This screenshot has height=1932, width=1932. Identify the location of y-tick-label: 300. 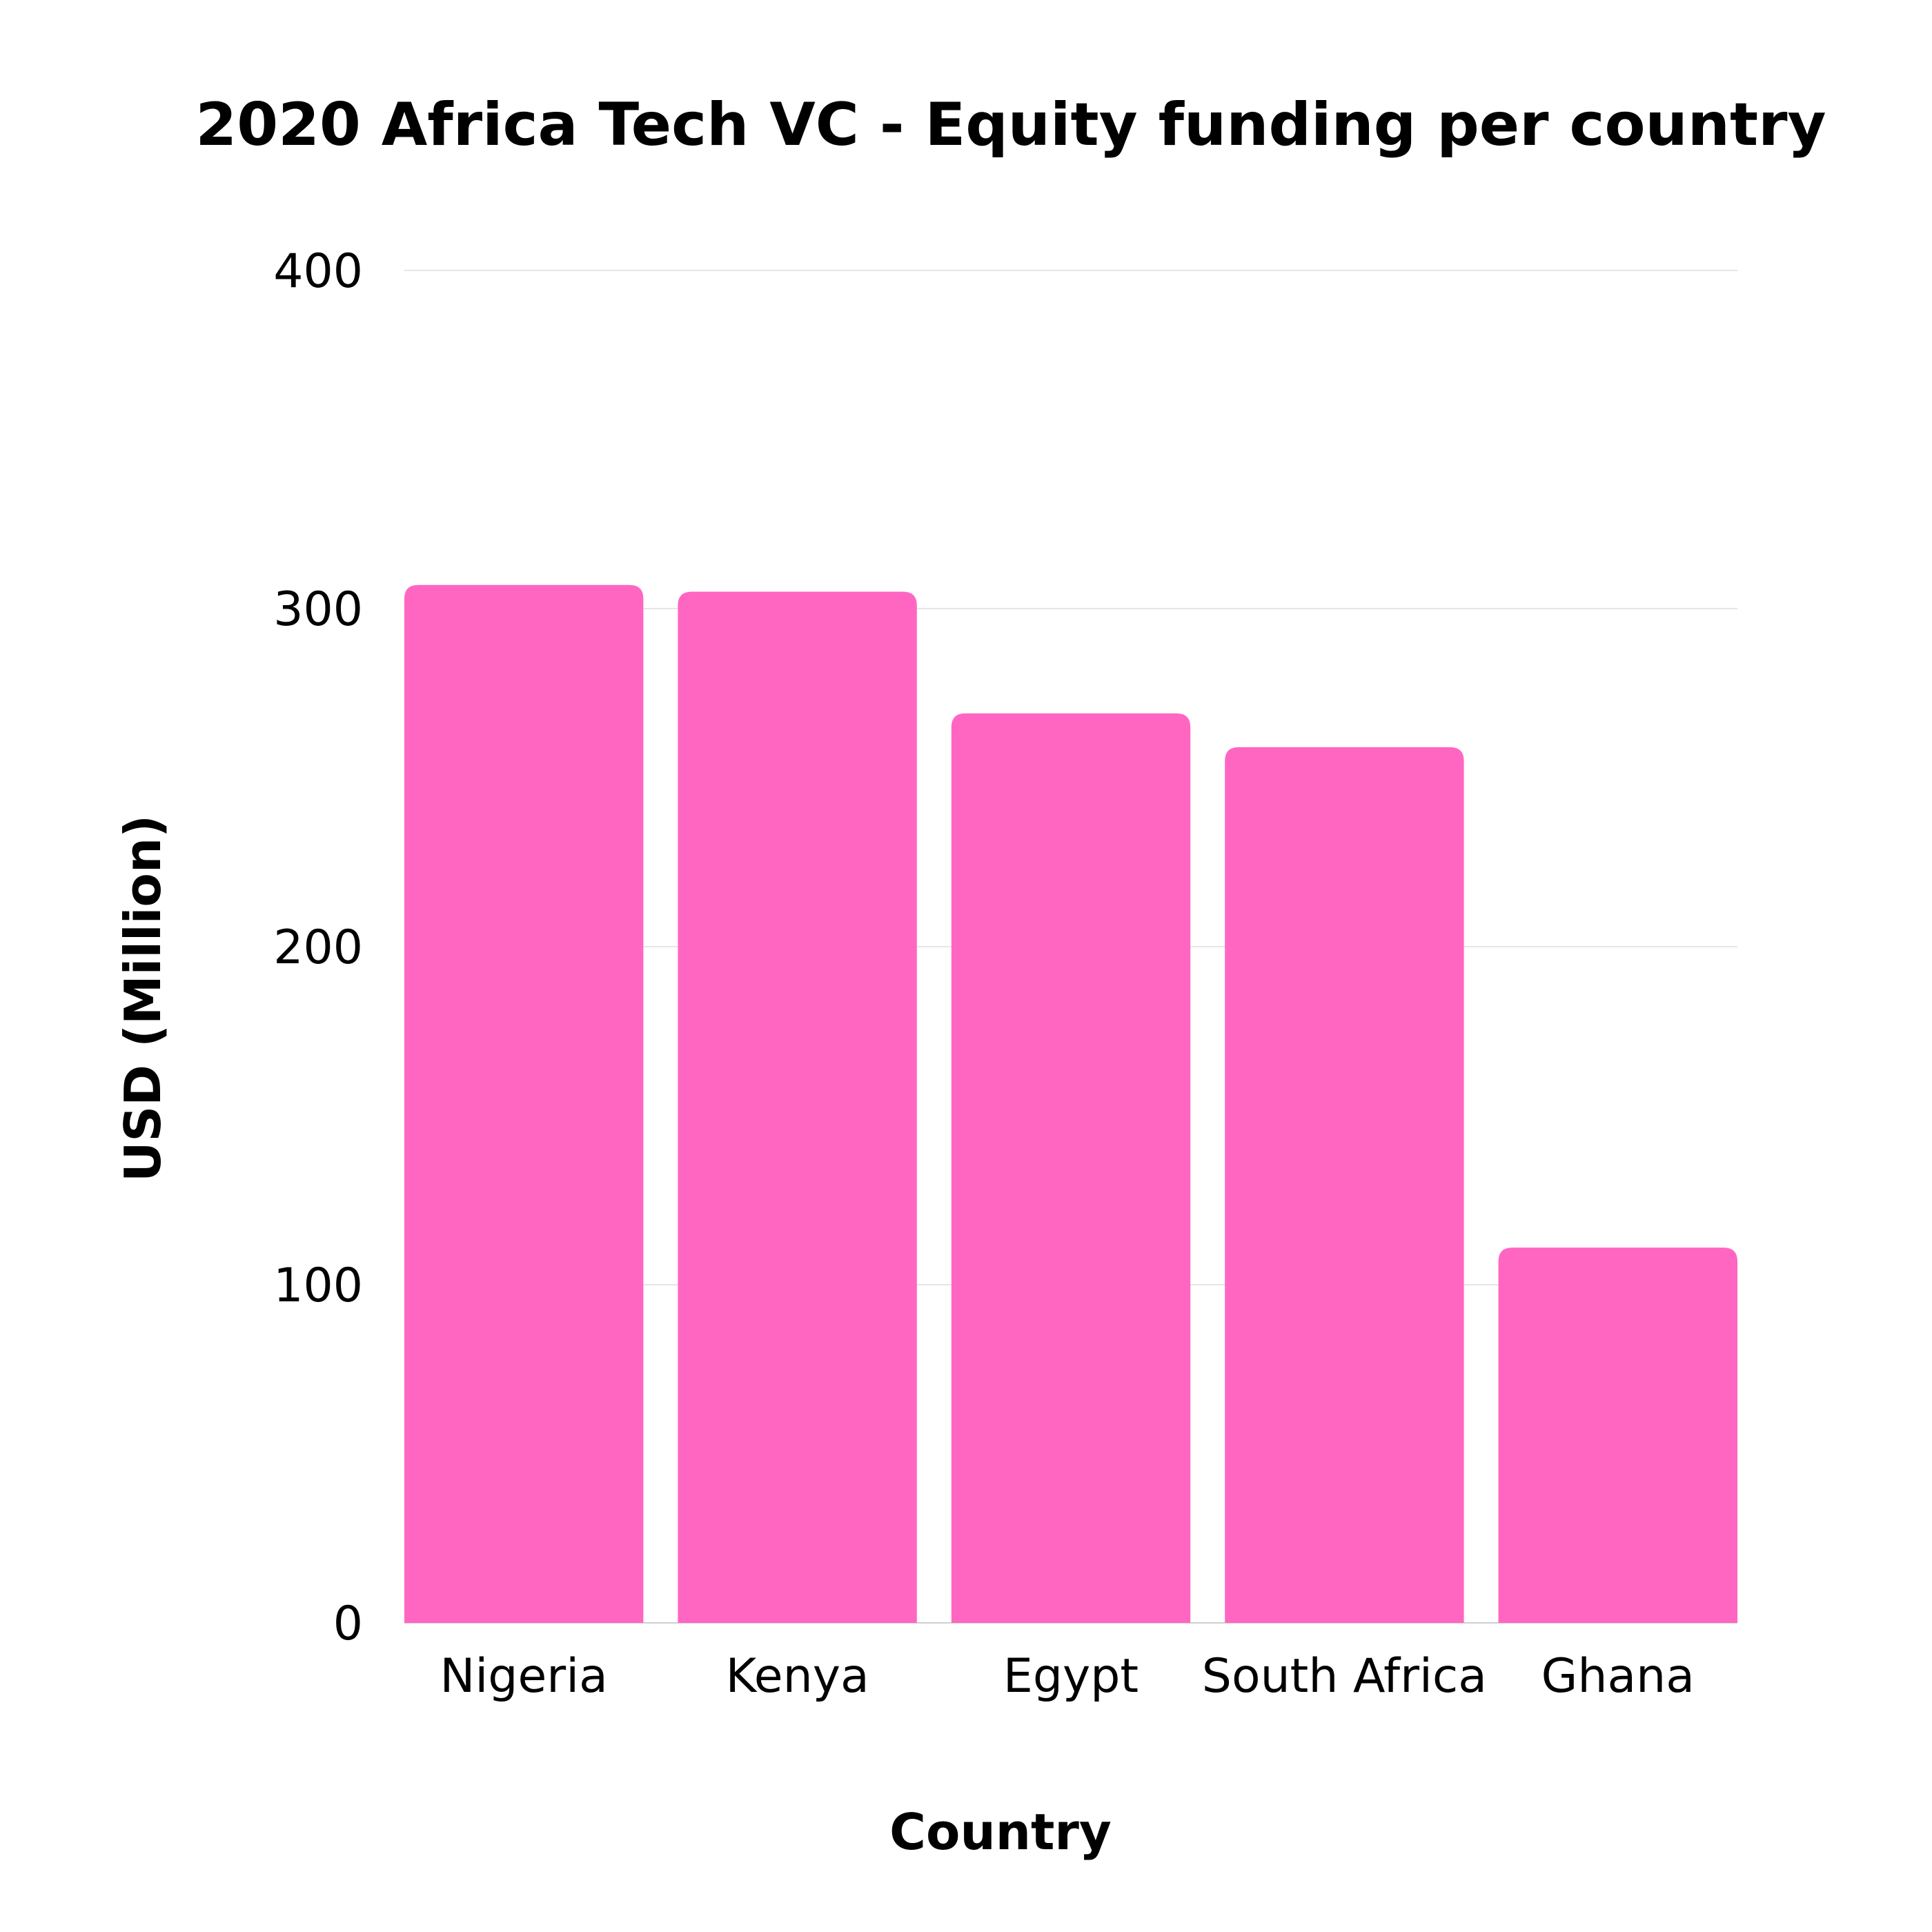
(318, 609).